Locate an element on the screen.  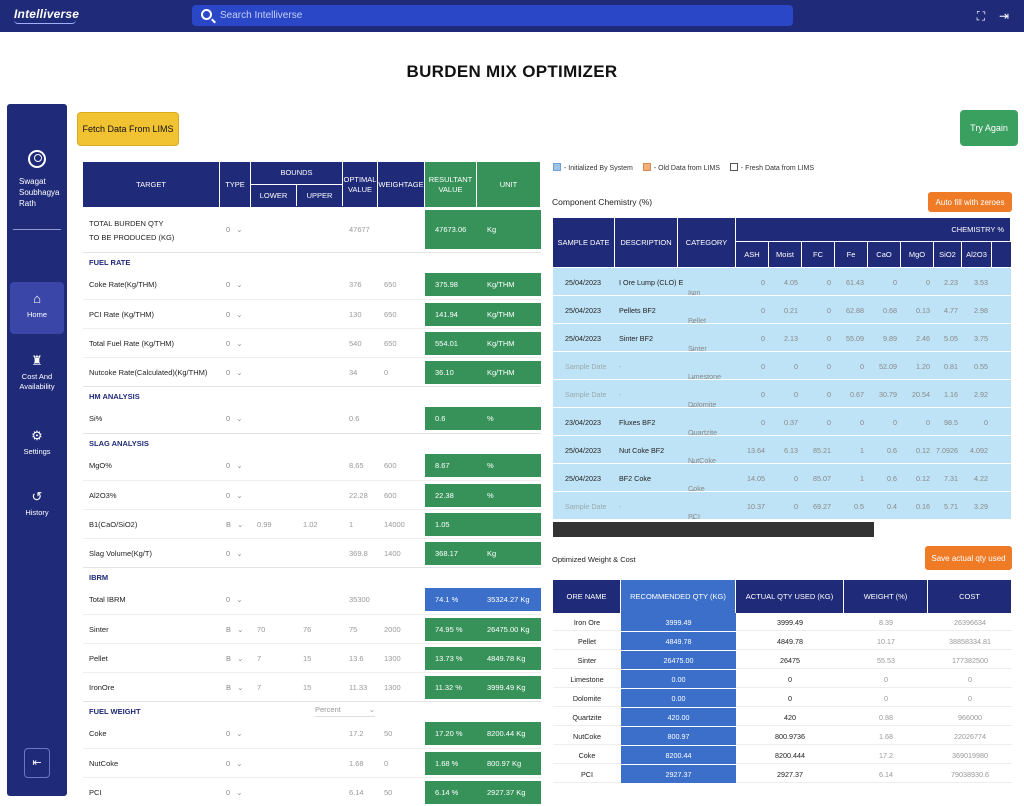
upper-bound-input: 1.02 is located at coordinates (310, 524).